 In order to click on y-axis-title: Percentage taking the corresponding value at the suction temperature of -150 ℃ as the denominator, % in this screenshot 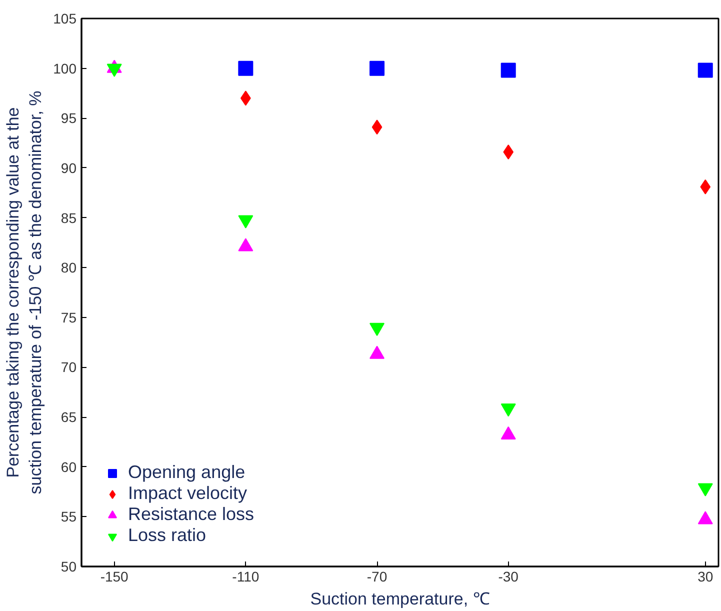, I will do `click(24, 292)`.